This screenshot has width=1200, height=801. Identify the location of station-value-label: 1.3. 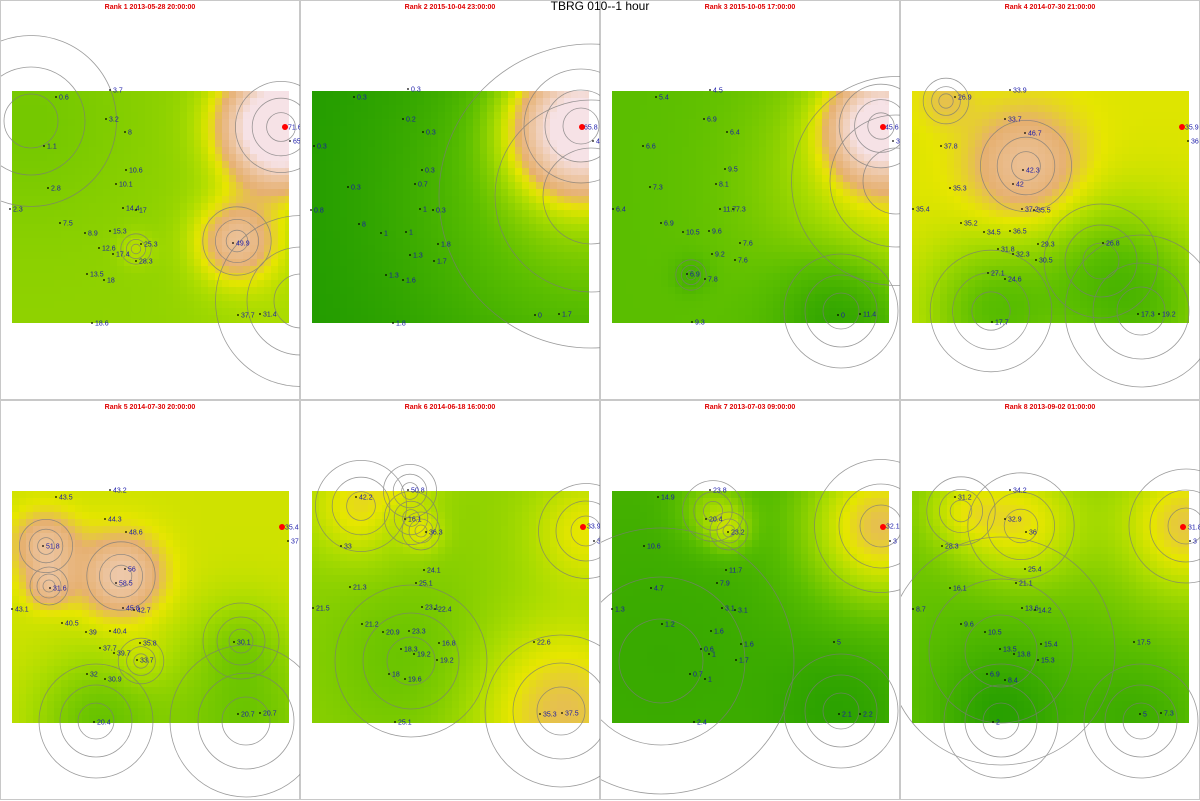
(418, 256).